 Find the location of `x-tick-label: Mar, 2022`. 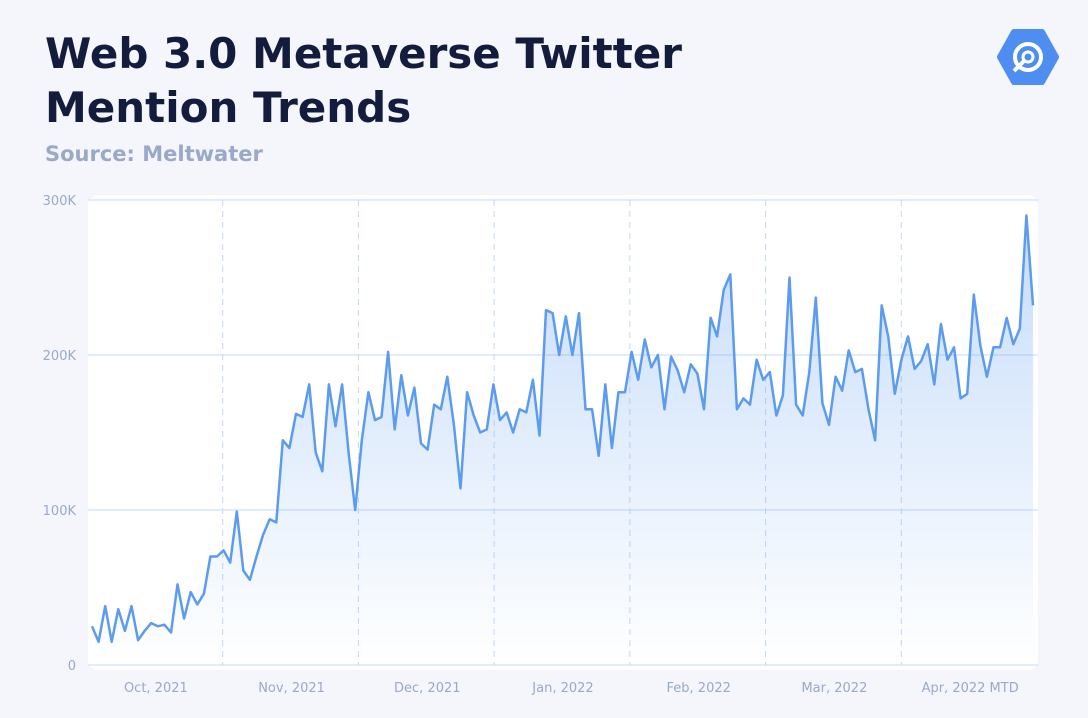

x-tick-label: Mar, 2022 is located at coordinates (834, 688).